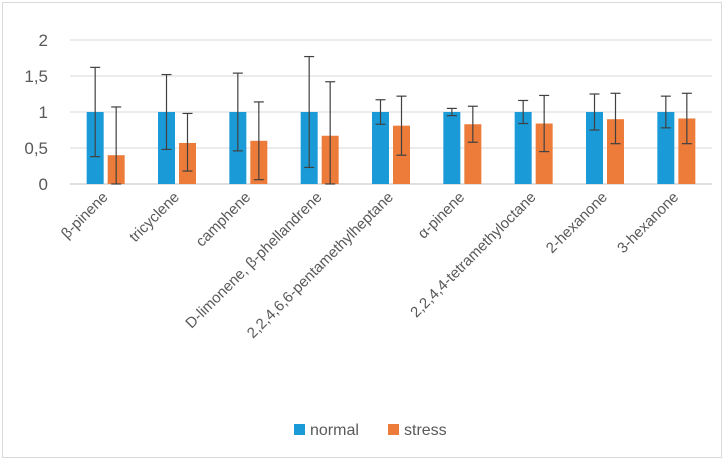 The image size is (728, 463). I want to click on x-category-label: 2,2,4,6,6-pentamethylheptane, so click(320, 265).